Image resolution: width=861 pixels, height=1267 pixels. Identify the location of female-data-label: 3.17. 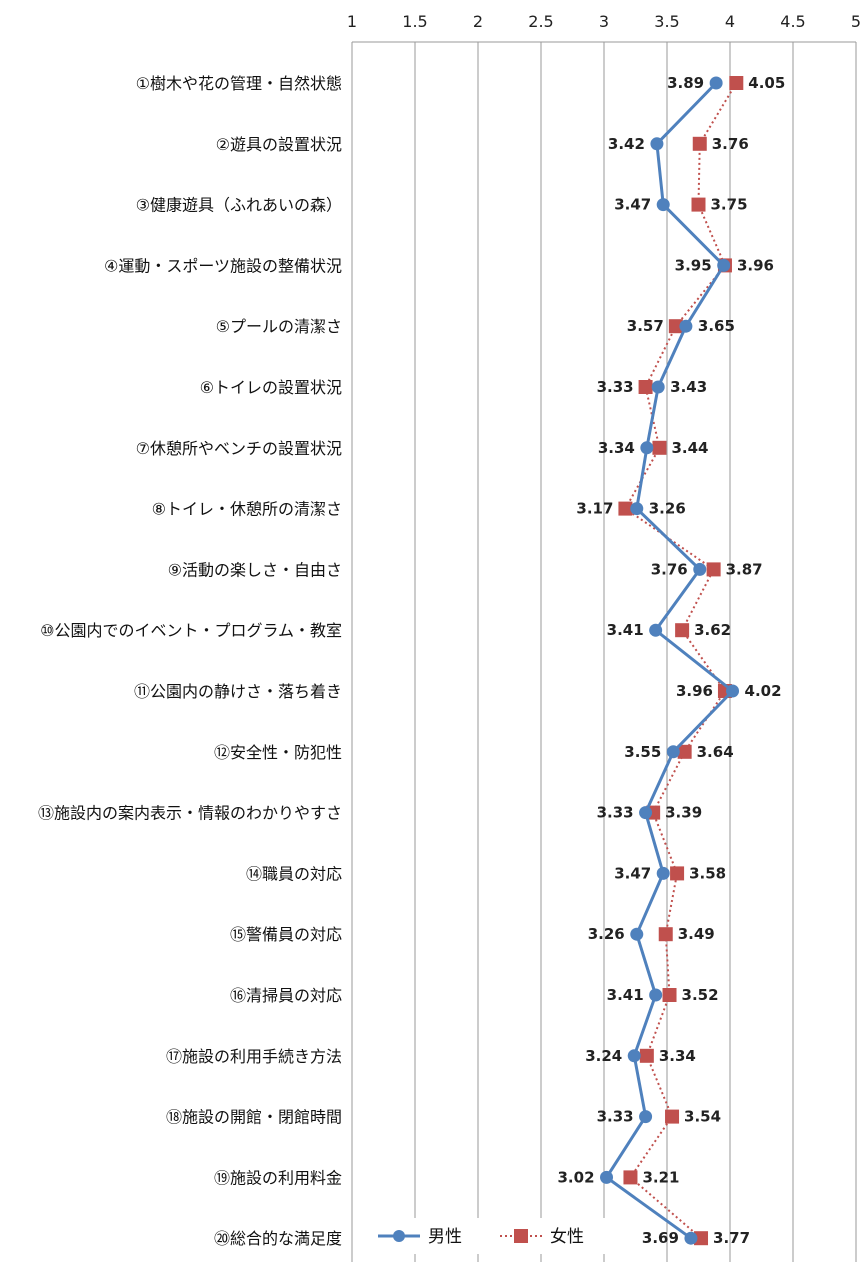
(594, 509).